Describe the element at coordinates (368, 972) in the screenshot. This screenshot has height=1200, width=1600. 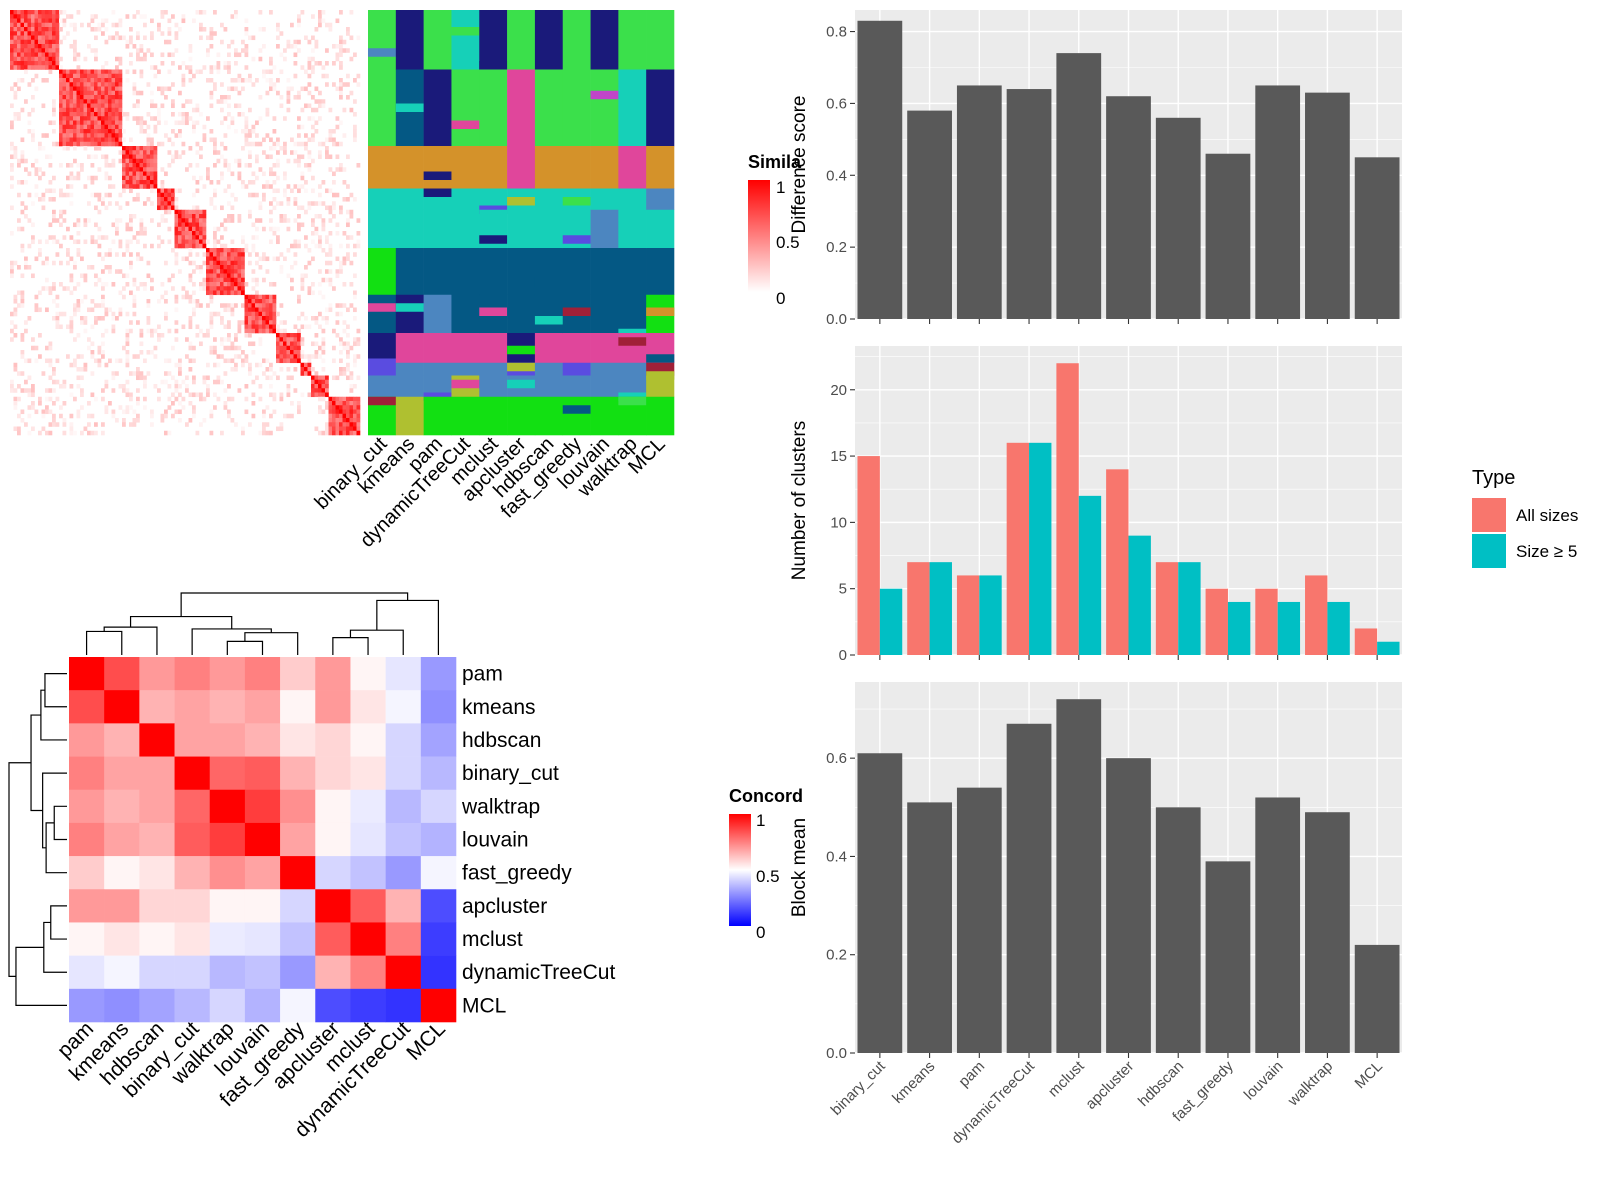
I see `concordance-cell` at that location.